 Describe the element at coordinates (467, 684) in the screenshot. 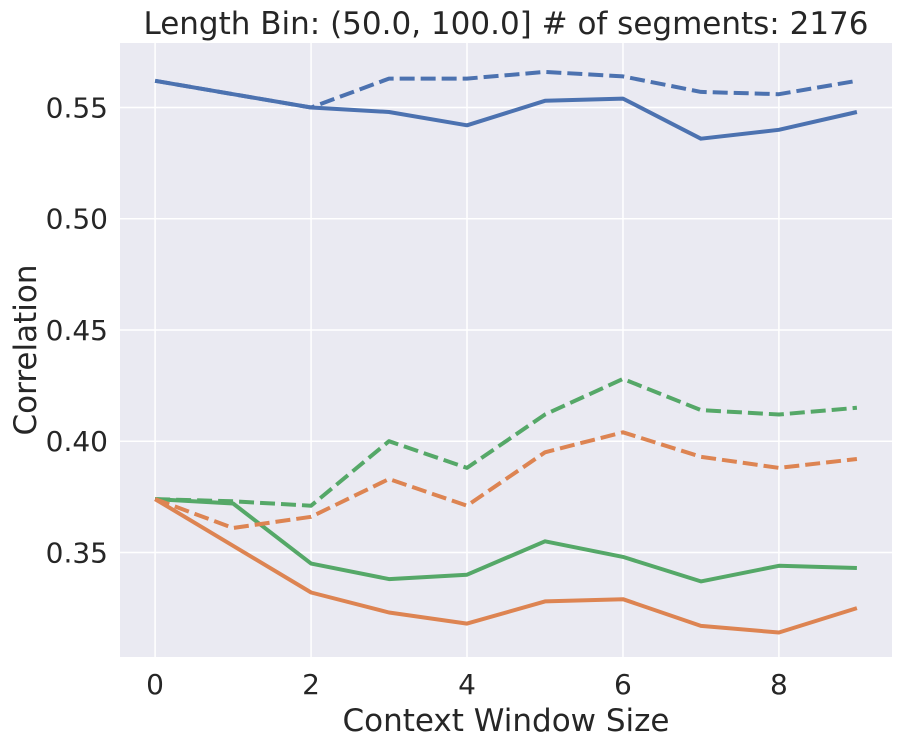

I see `x-tick-label: 4` at that location.